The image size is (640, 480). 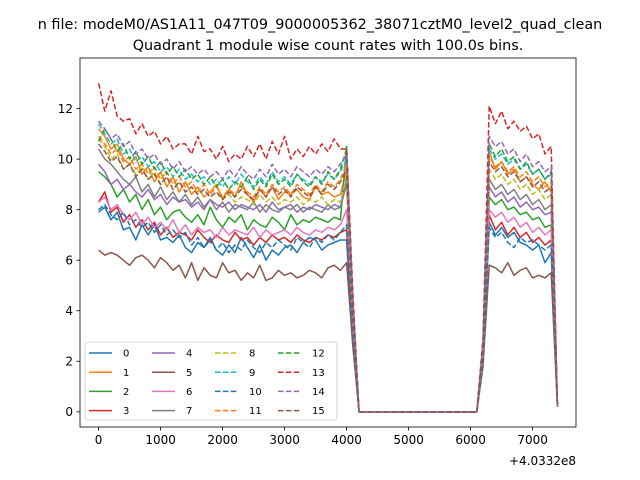 I want to click on legend-label-5: 5, so click(x=189, y=373).